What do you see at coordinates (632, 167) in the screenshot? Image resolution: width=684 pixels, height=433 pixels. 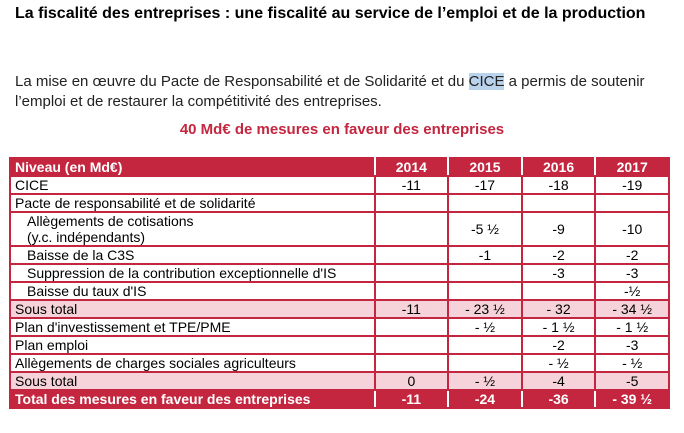 I see `header-cell: 2017` at bounding box center [632, 167].